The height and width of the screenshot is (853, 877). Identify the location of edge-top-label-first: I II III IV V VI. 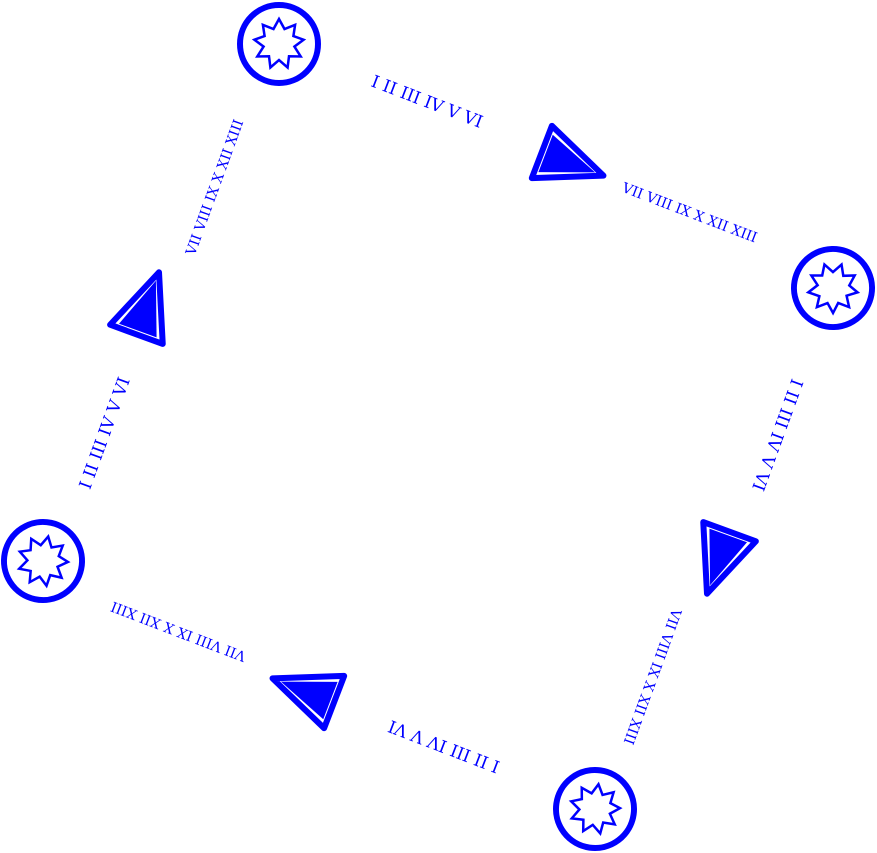
(426, 102).